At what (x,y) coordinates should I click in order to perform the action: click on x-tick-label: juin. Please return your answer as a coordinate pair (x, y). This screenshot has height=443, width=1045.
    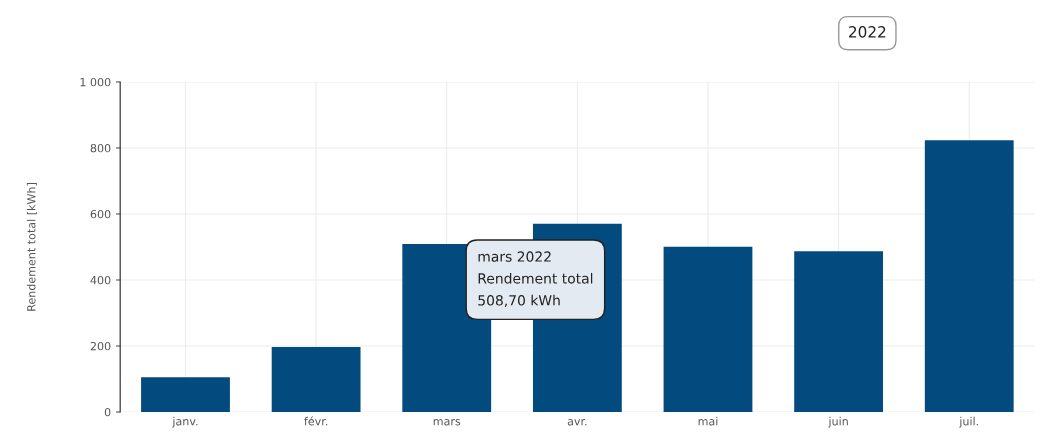
    Looking at the image, I should click on (838, 422).